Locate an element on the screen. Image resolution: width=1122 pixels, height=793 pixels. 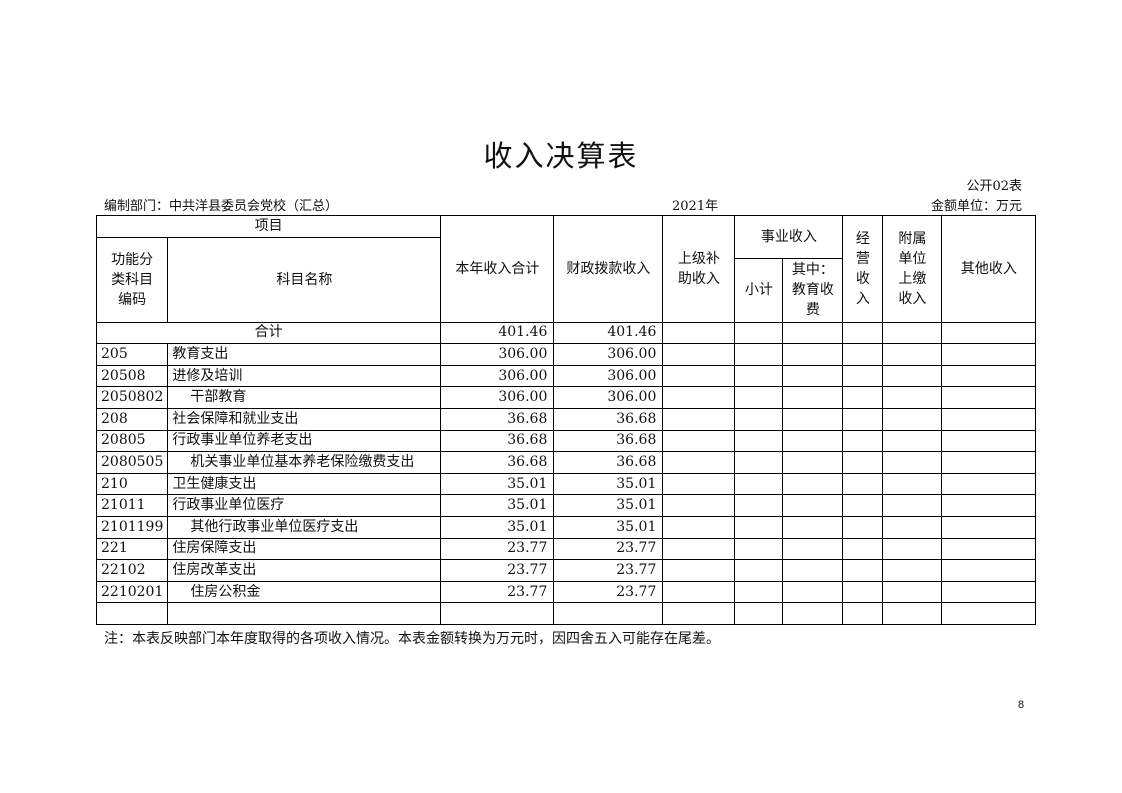
header-code: 功能分类科目编码 is located at coordinates (132, 279).